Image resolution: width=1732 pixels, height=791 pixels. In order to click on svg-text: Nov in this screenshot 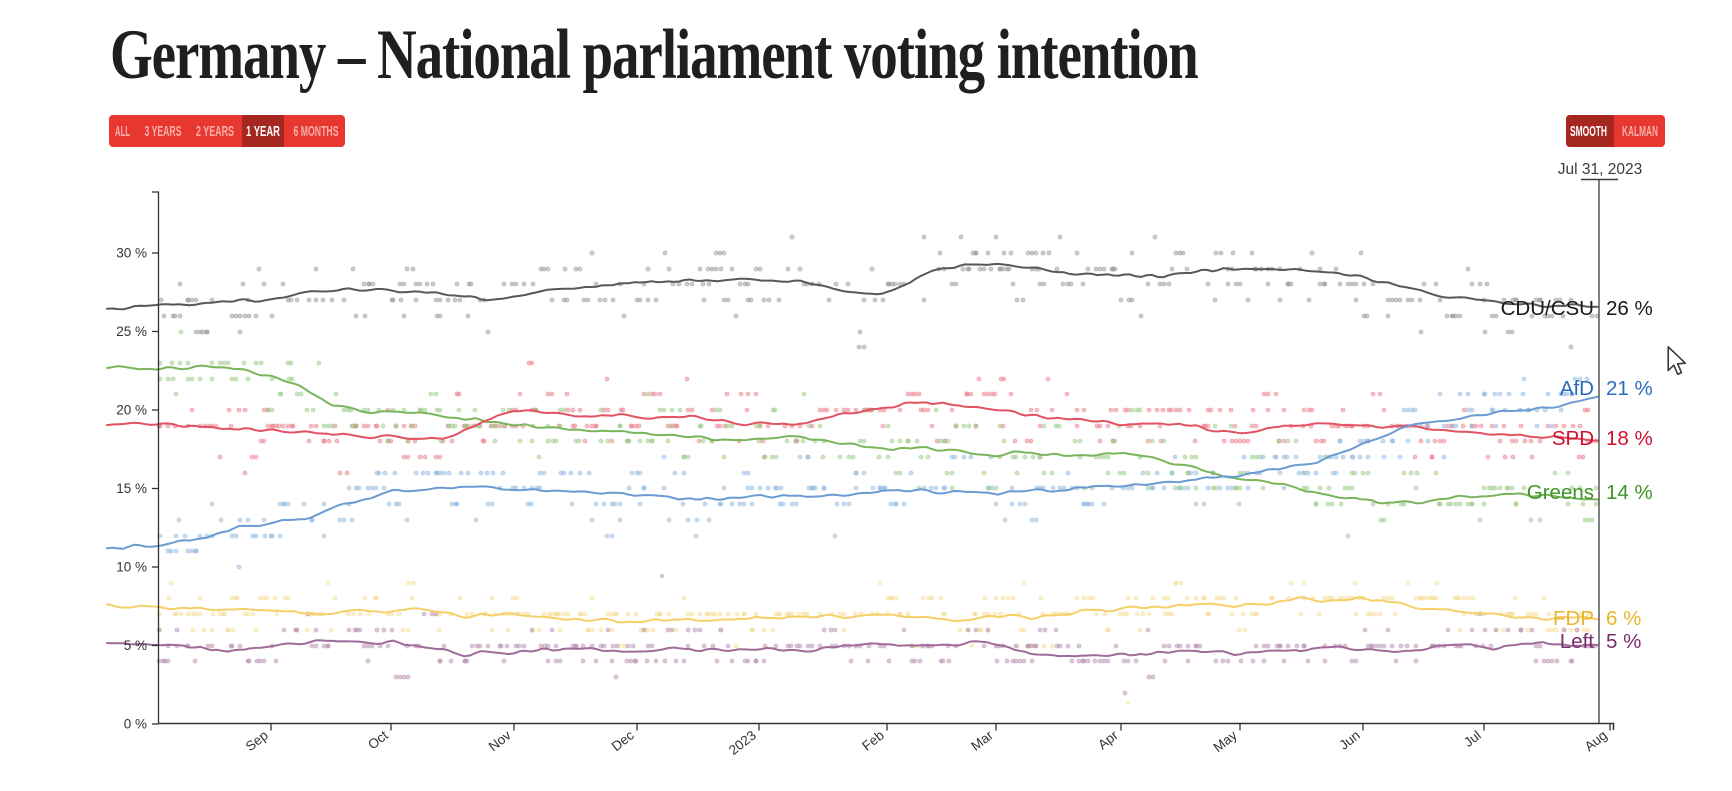, I will do `click(500, 740)`.